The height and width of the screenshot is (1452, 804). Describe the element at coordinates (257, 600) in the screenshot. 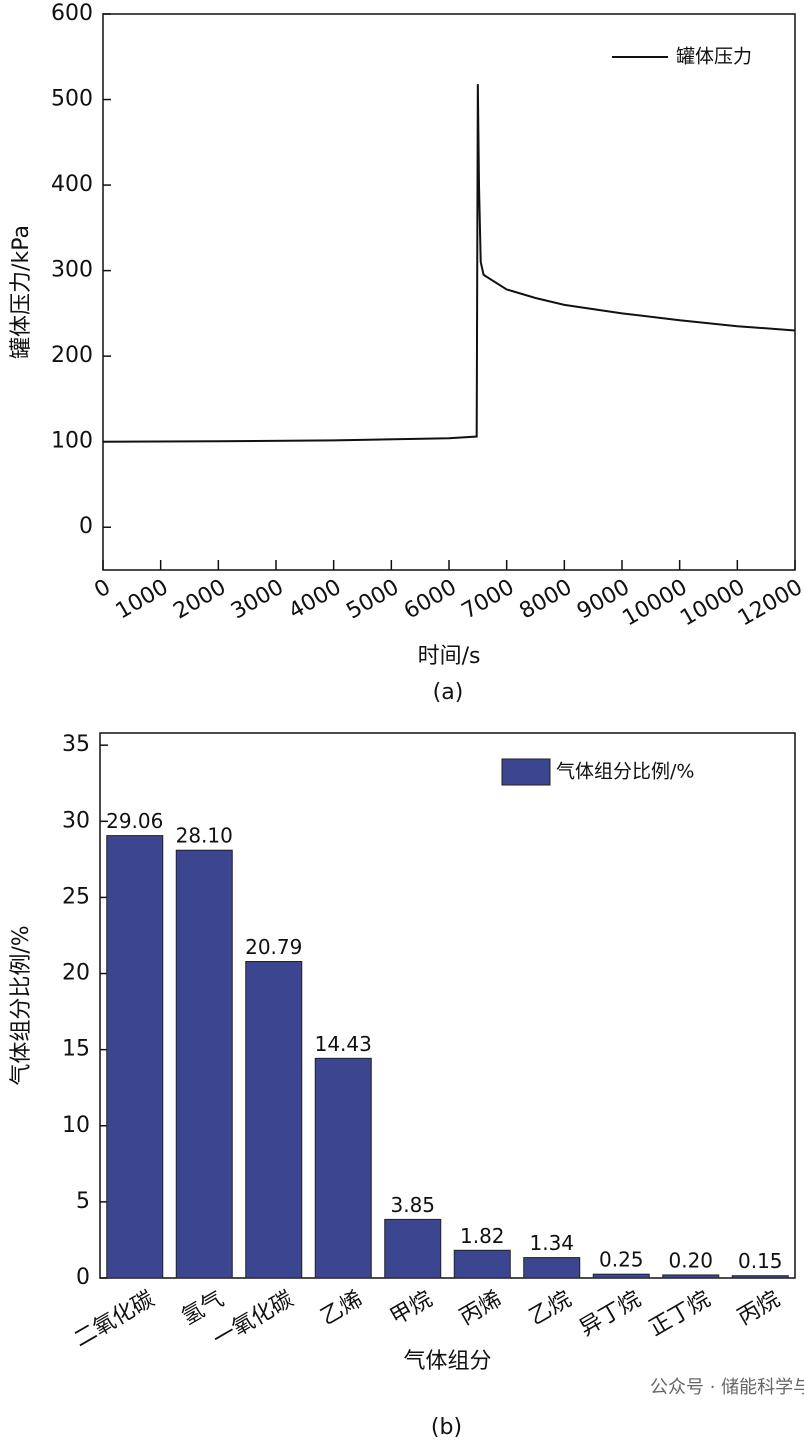

I see `x-tick-label: 3000` at that location.